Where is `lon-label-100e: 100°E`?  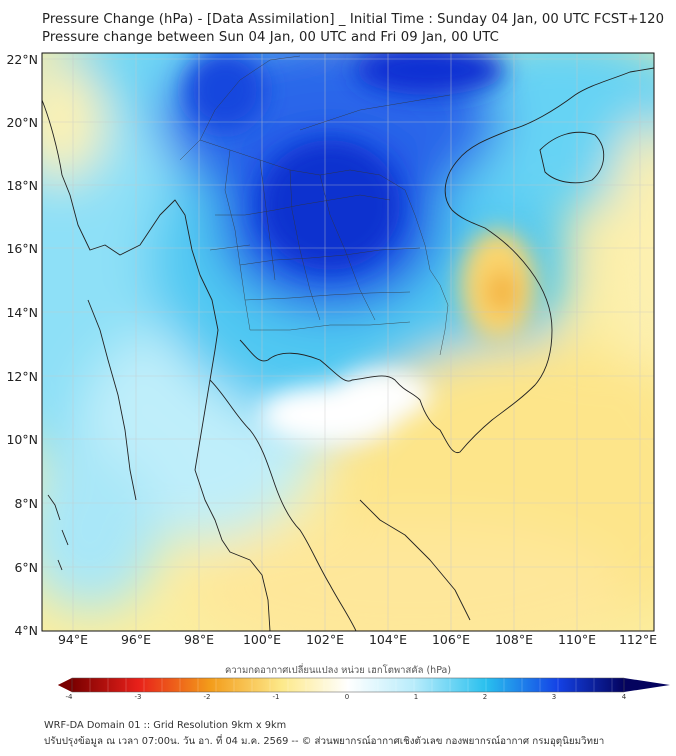 lon-label-100e: 100°E is located at coordinates (261, 639).